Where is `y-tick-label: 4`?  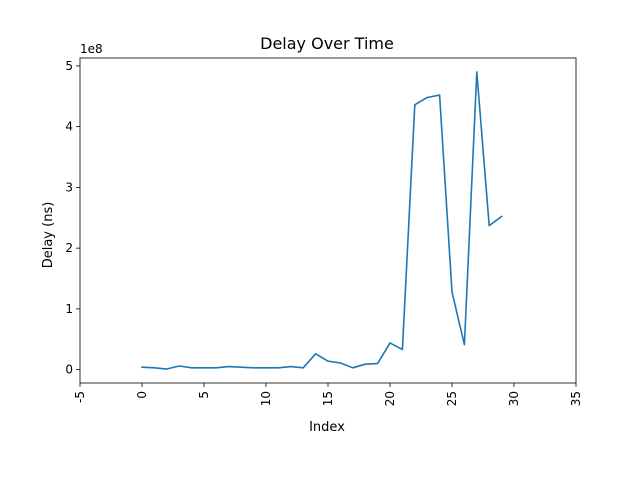 y-tick-label: 4 is located at coordinates (69, 127).